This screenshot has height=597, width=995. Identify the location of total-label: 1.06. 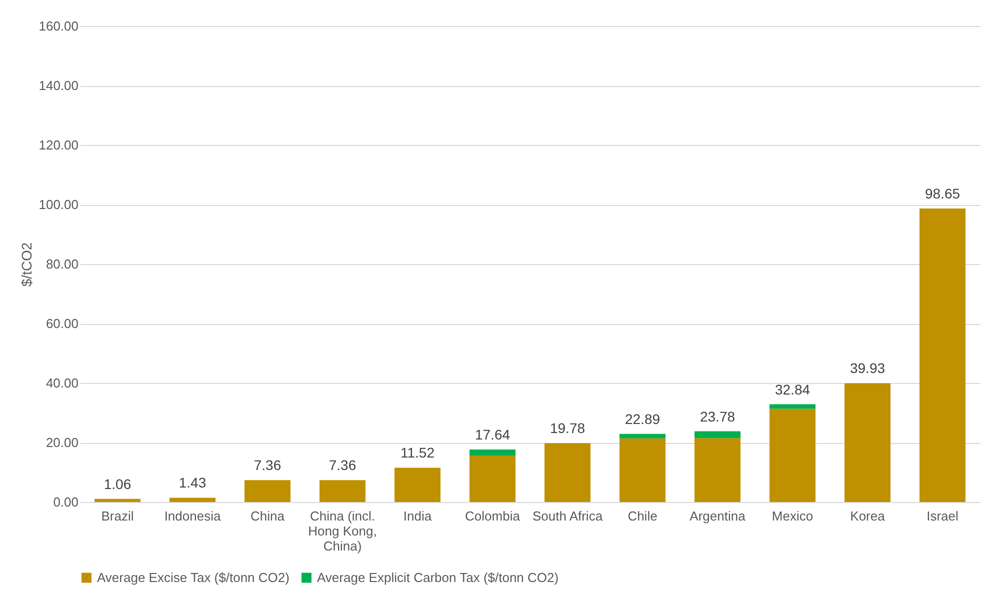
(118, 484).